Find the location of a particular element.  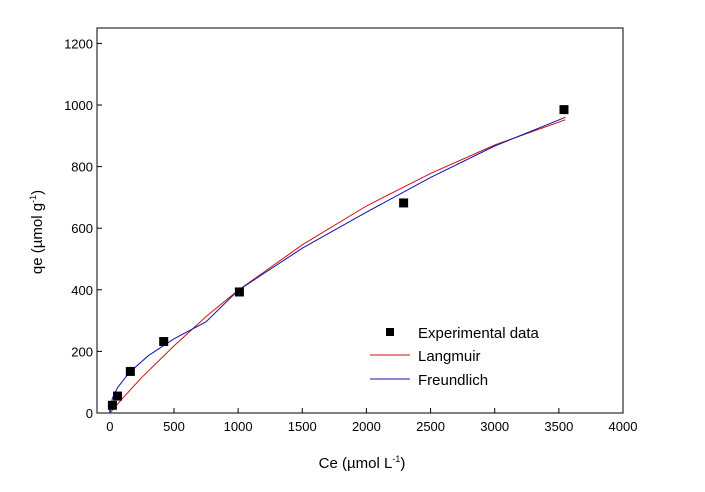

legend-label-experimental: Experimental data is located at coordinates (479, 333).